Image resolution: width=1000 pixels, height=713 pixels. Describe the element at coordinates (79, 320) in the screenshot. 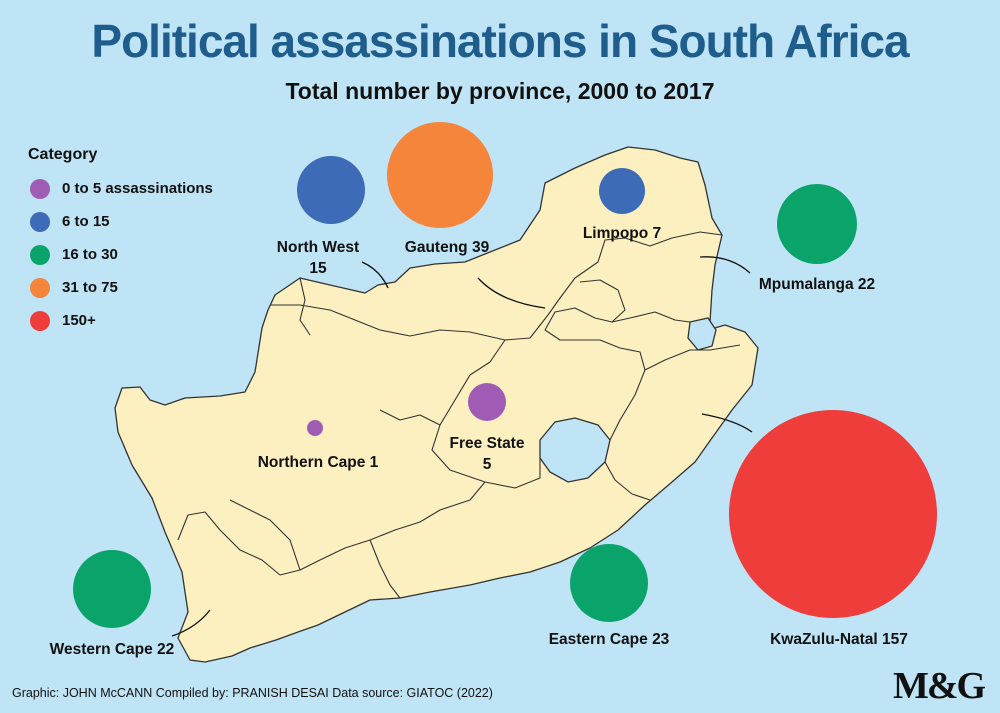

I see `legend-label: 150+` at that location.